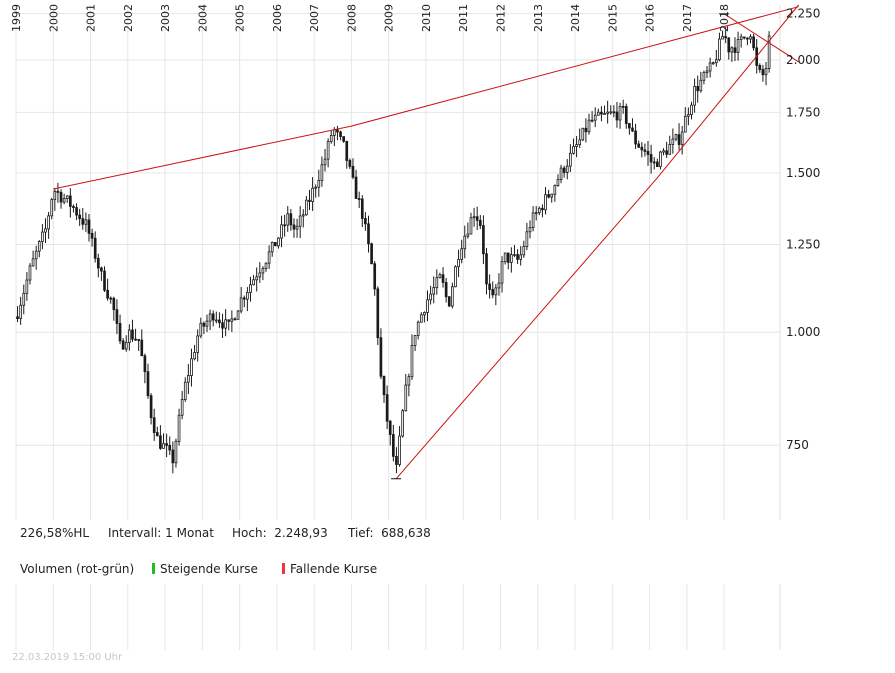  What do you see at coordinates (803, 112) in the screenshot?
I see `price-tick-label: 1.750` at bounding box center [803, 112].